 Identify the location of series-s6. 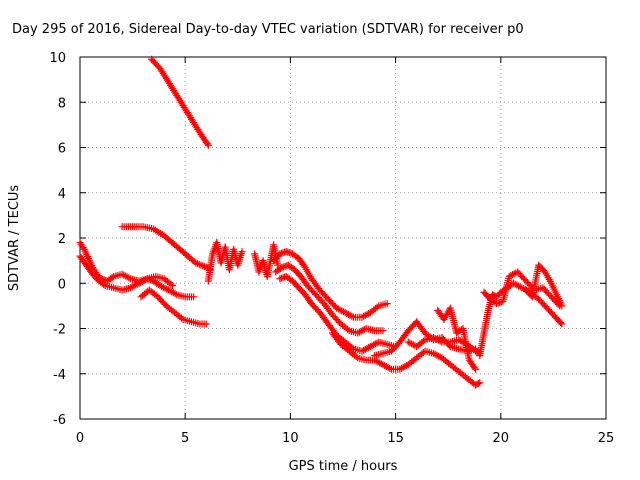
(225, 262).